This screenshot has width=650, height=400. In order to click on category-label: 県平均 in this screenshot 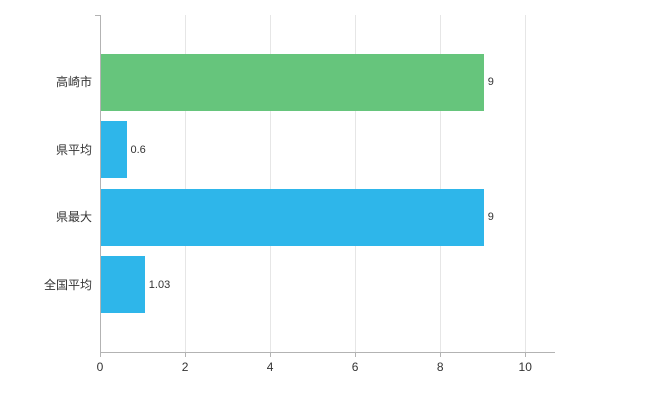, I will do `click(73, 149)`.